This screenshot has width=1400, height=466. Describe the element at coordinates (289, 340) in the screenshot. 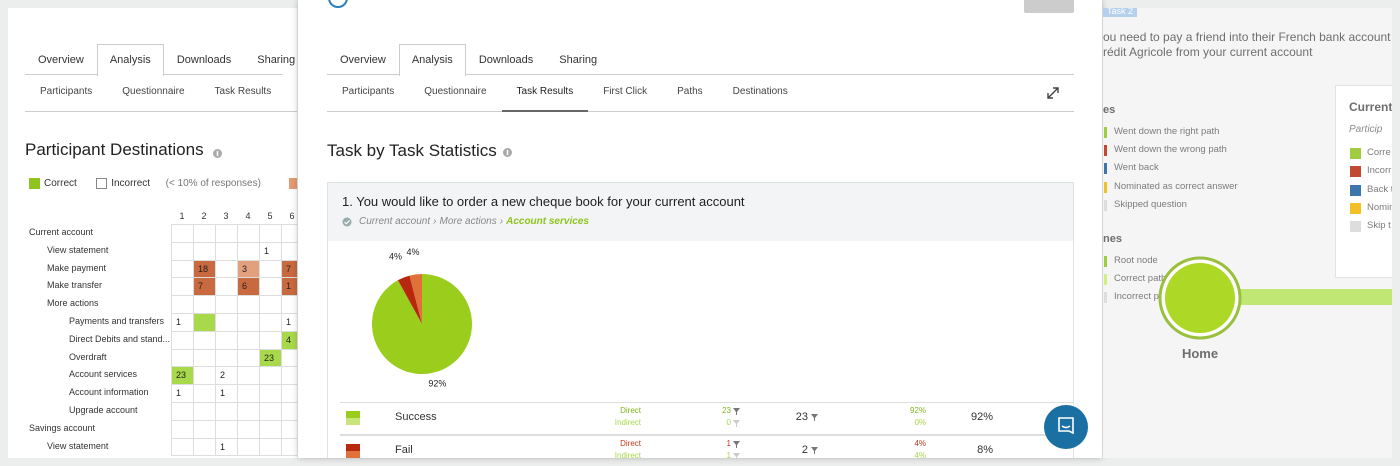

I see `matrix-cell: 4` at that location.